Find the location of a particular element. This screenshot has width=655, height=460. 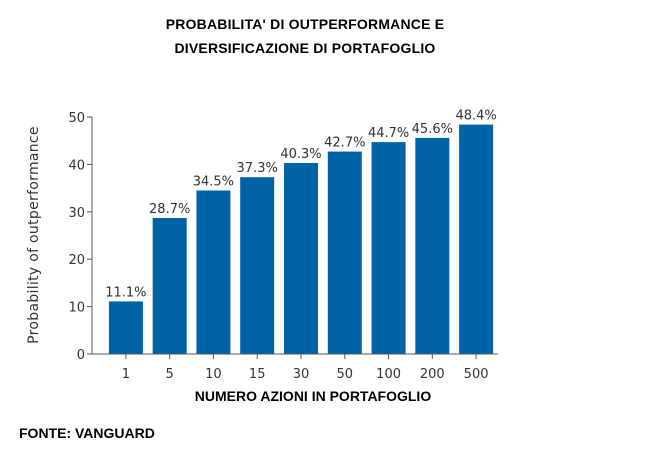

data-label-30: 40.3% is located at coordinates (300, 154).